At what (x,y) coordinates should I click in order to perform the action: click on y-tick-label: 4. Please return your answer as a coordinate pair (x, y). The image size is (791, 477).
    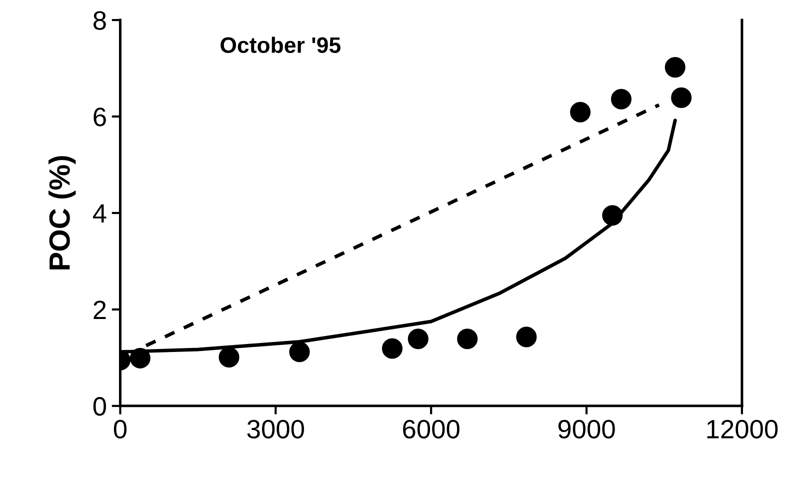
    Looking at the image, I should click on (99, 213).